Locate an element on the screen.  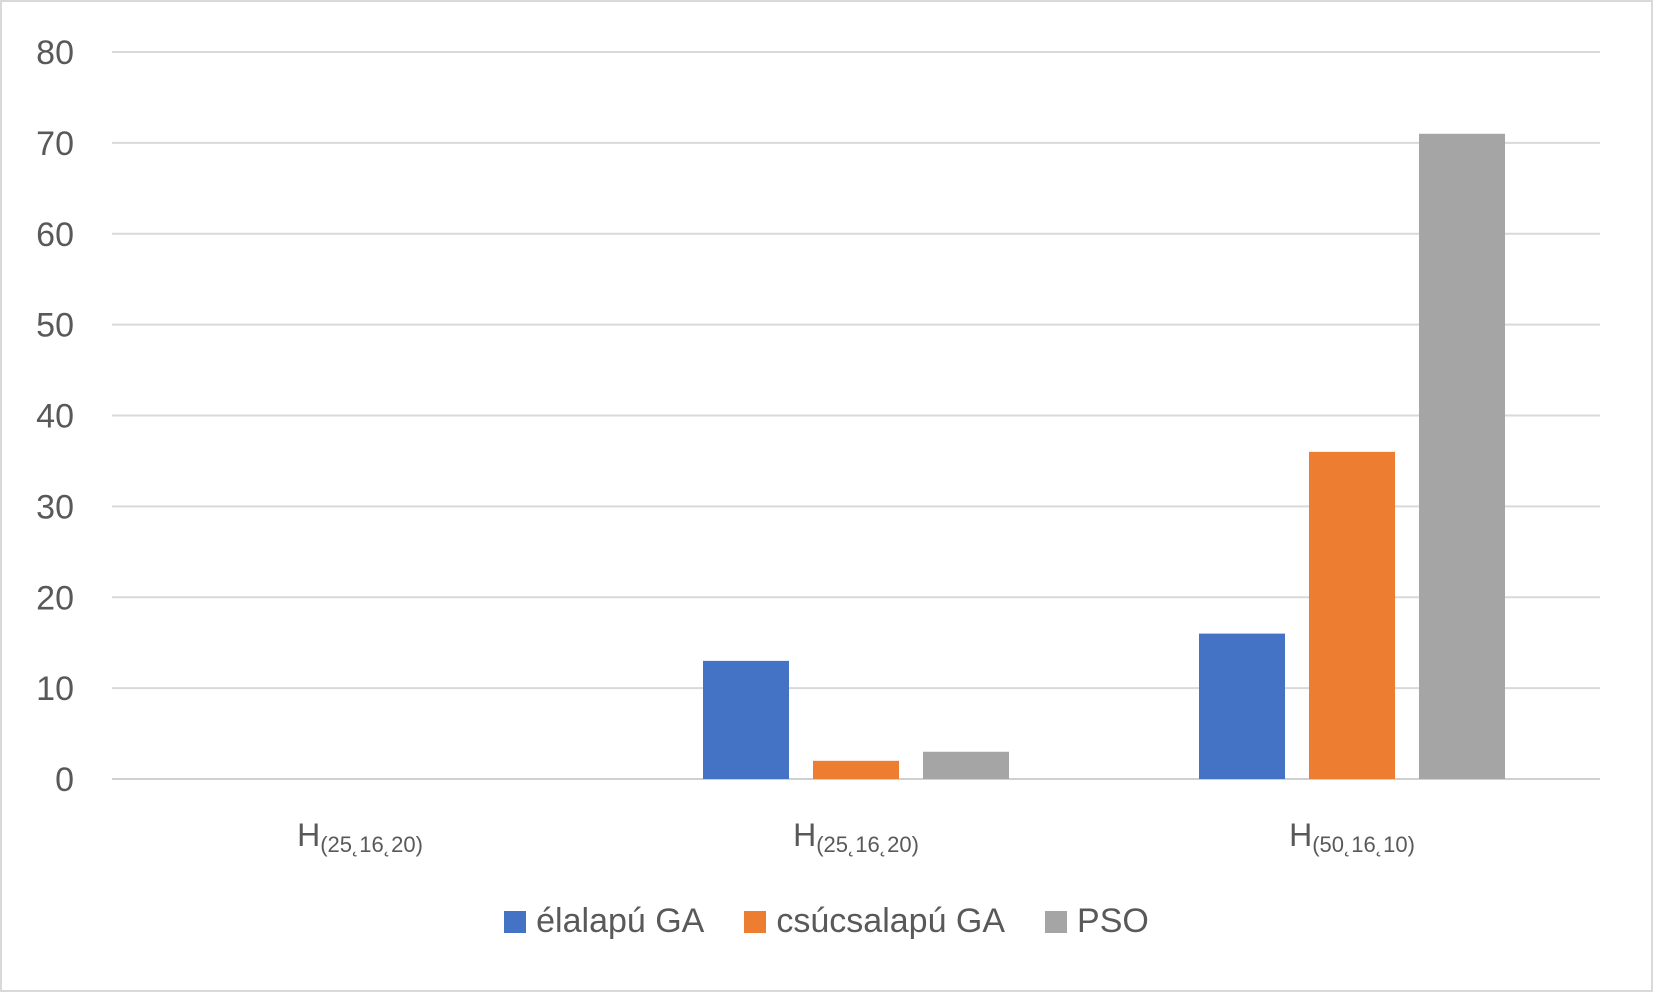
x-axis-ticks: H(25˛16˛20) H(25˛16˛20) H(50˛16˛10) is located at coordinates (856, 837).